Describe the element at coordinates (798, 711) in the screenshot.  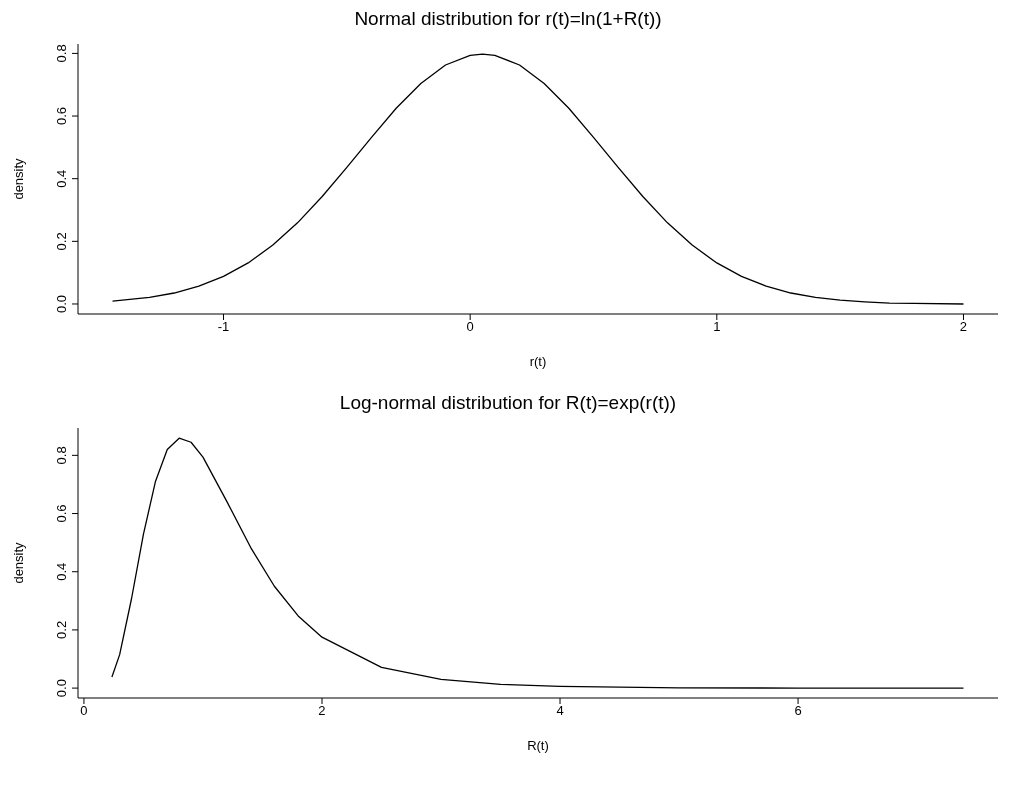
I see `x-tick-label: 6` at that location.